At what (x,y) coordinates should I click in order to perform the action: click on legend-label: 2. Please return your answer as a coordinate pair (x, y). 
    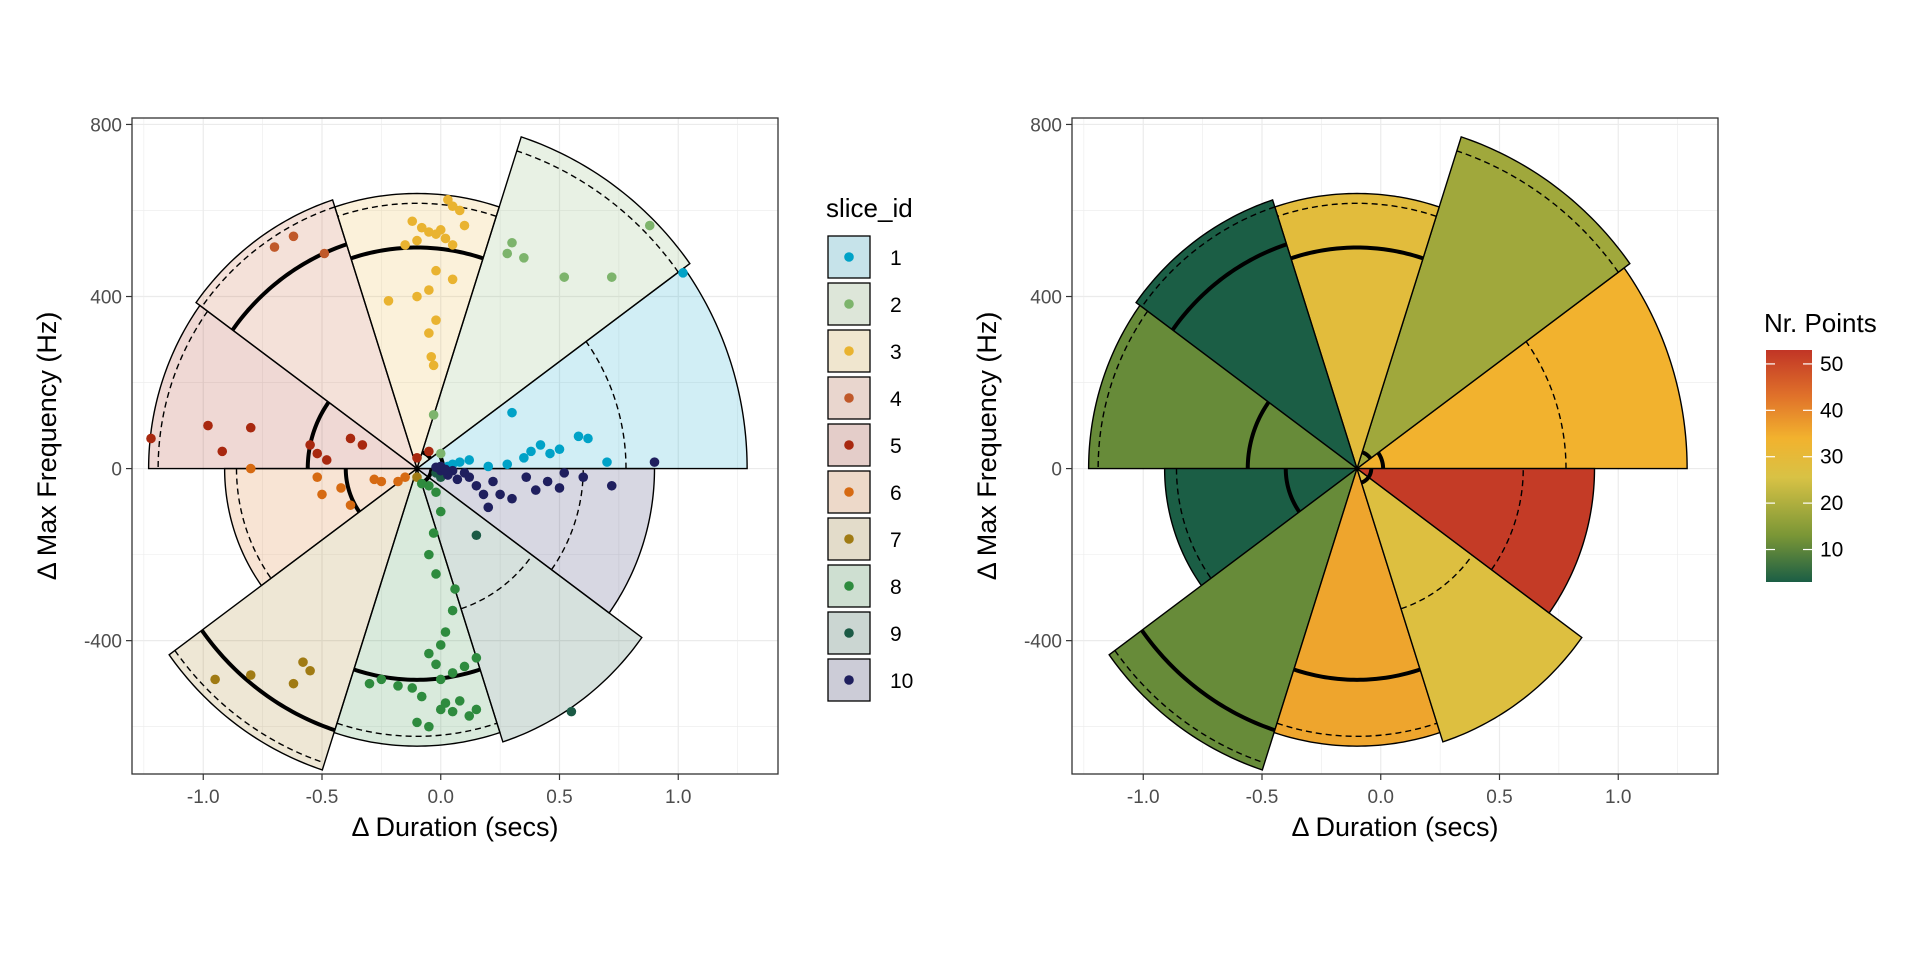
    Looking at the image, I should click on (896, 305).